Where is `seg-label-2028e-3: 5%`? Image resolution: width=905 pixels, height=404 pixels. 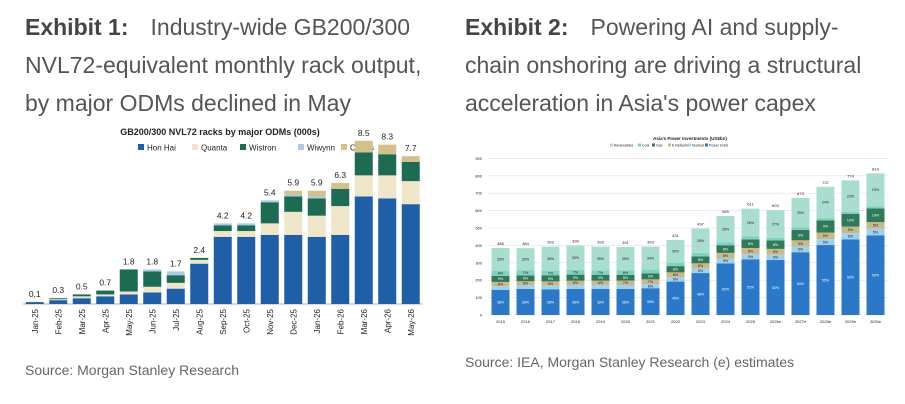
seg-label-2028e-3: 5% is located at coordinates (826, 236).